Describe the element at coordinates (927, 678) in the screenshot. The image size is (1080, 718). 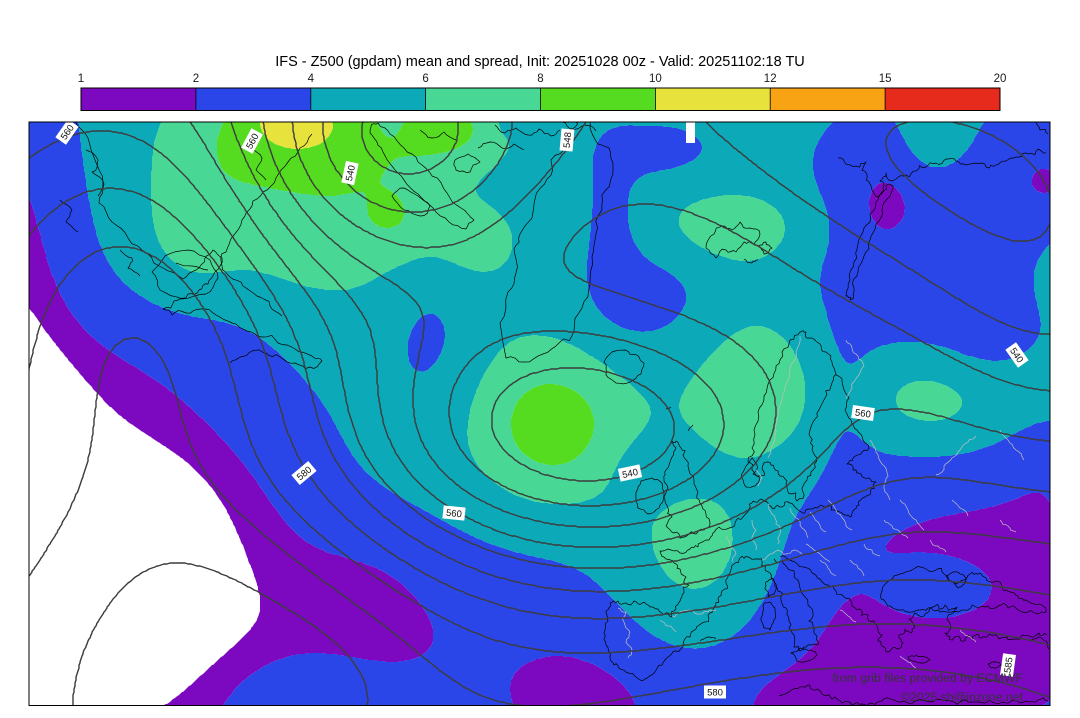
I see `svg-text:from grib files provided by EC: from grib files provided by ECMWF` at that location.